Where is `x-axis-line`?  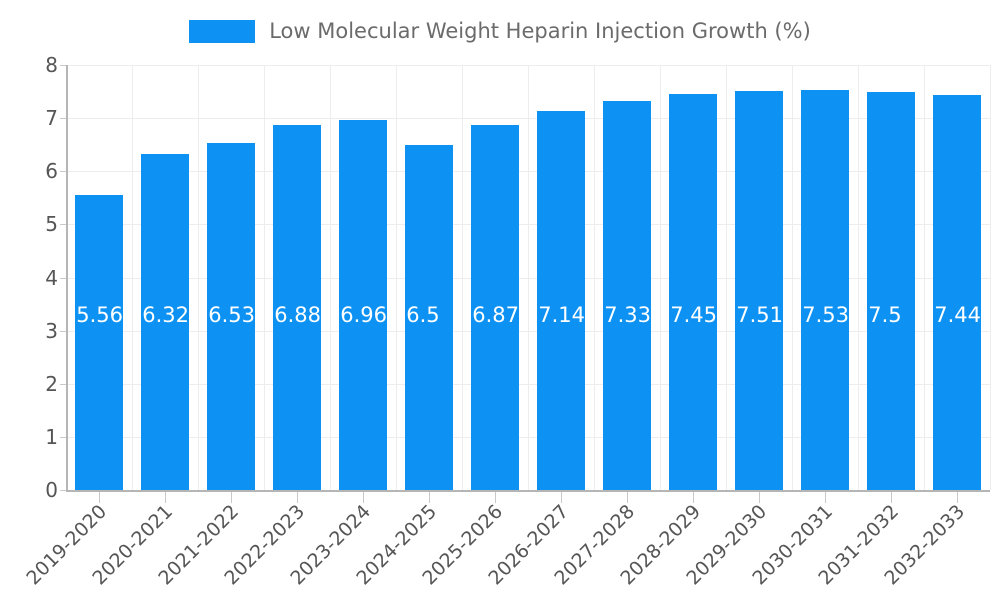 x-axis-line is located at coordinates (528, 491).